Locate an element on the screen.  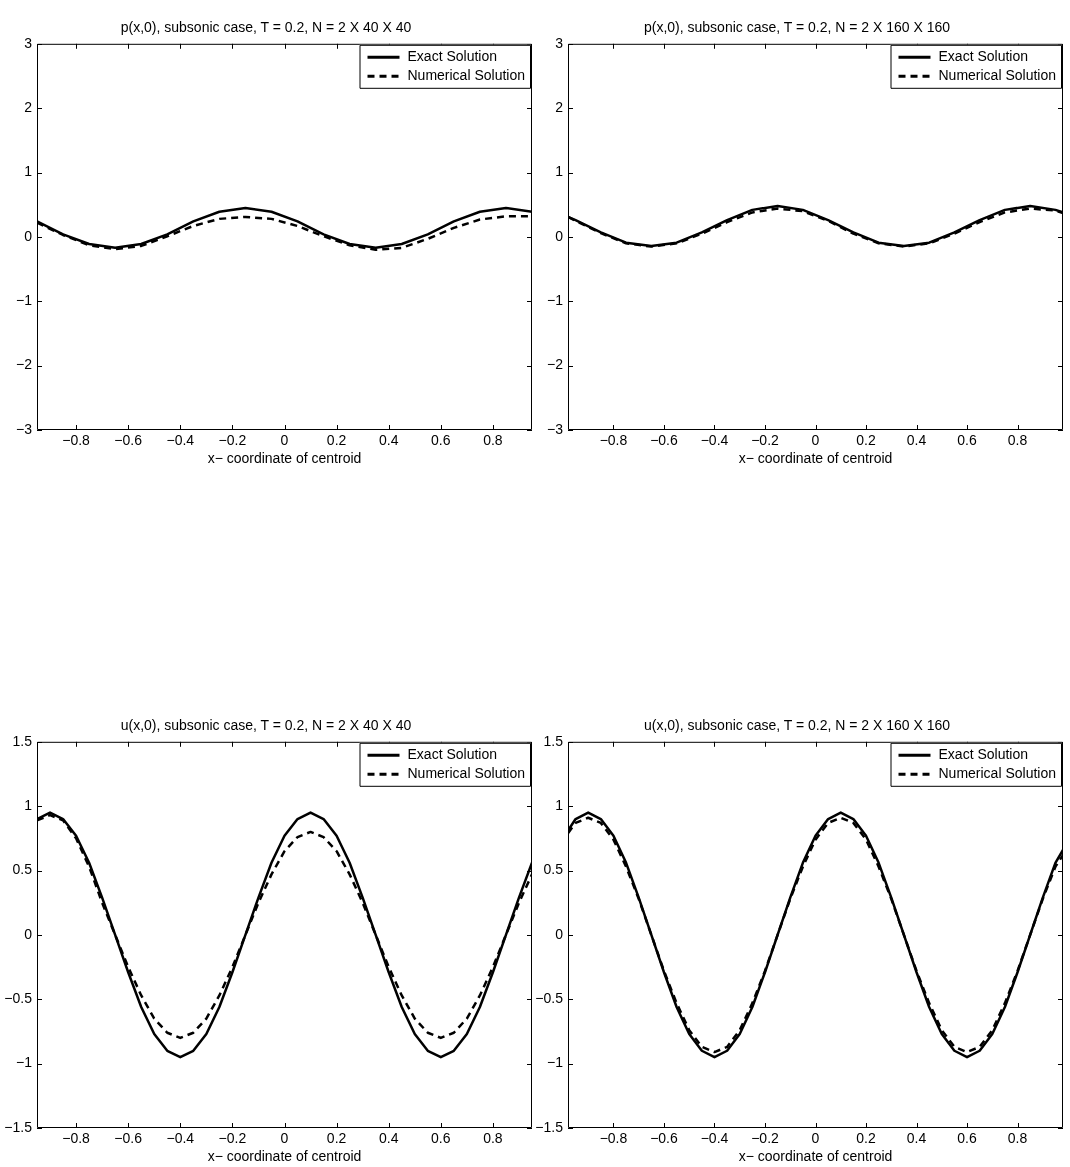
chart-title: u(x,0), subsonic case, T = 0.2, N = 2 X 40 X 40 is located at coordinates (266, 725).